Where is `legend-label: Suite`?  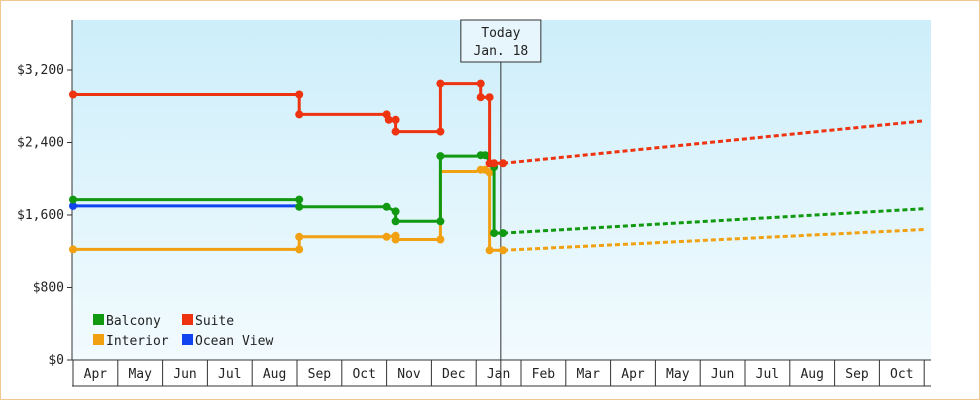
legend-label: Suite is located at coordinates (214, 321).